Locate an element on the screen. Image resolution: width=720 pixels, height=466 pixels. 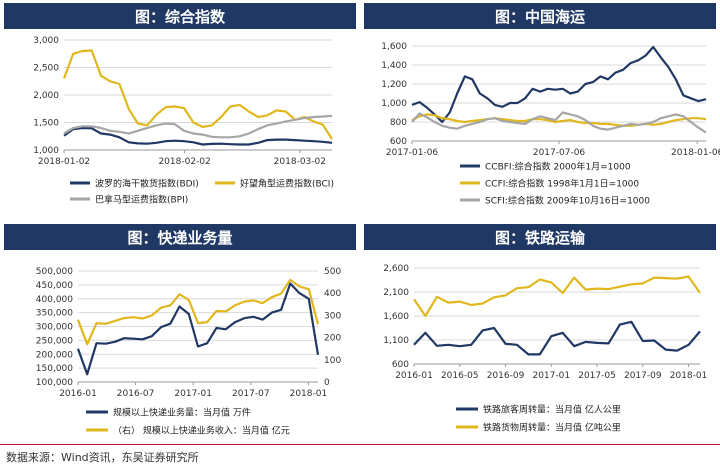
legend-label: CCFI:综合指数 1998年1月1日=1000 is located at coordinates (562, 184).